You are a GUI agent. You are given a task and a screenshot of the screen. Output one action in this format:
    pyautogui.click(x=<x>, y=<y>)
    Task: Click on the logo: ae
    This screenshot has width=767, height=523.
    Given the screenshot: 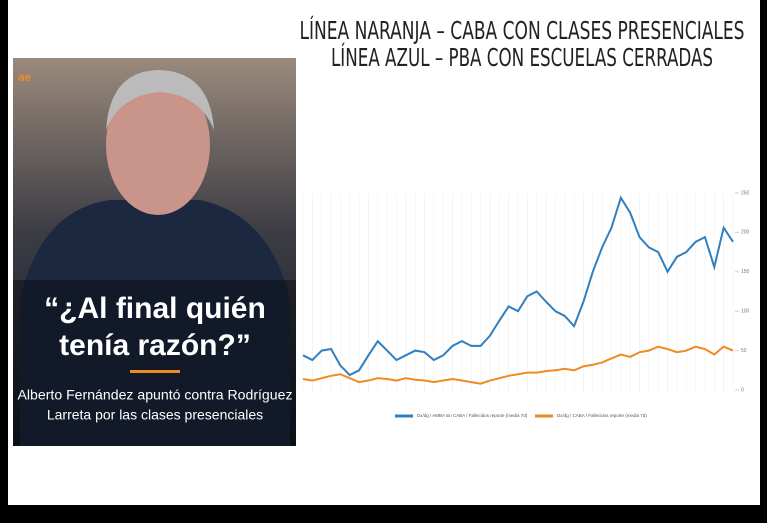 What is the action you would take?
    pyautogui.click(x=25, y=77)
    